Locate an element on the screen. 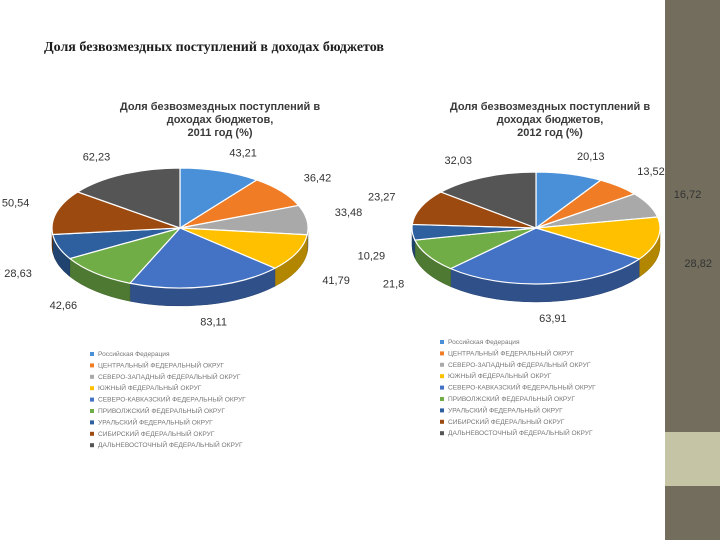 The image size is (720, 540). pie-value-label: 20,13 is located at coordinates (591, 157).